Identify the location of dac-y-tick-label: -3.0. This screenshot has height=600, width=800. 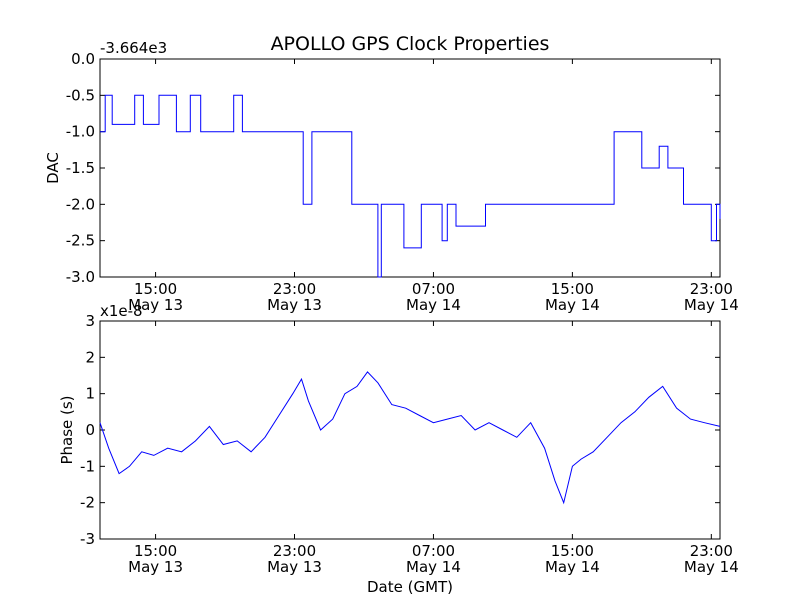
(80, 277).